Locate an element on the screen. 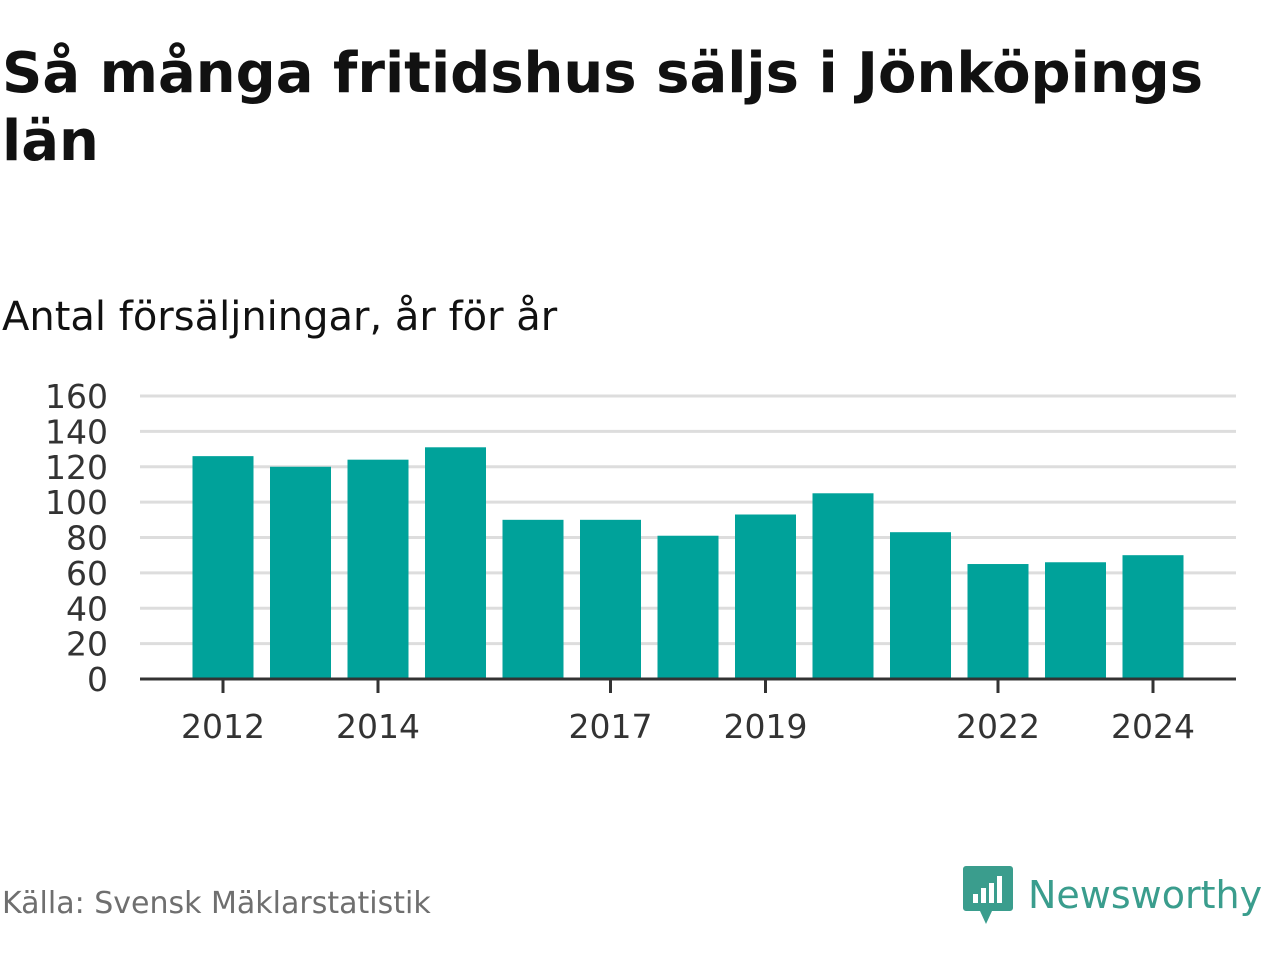  bar-2017 is located at coordinates (610, 599).